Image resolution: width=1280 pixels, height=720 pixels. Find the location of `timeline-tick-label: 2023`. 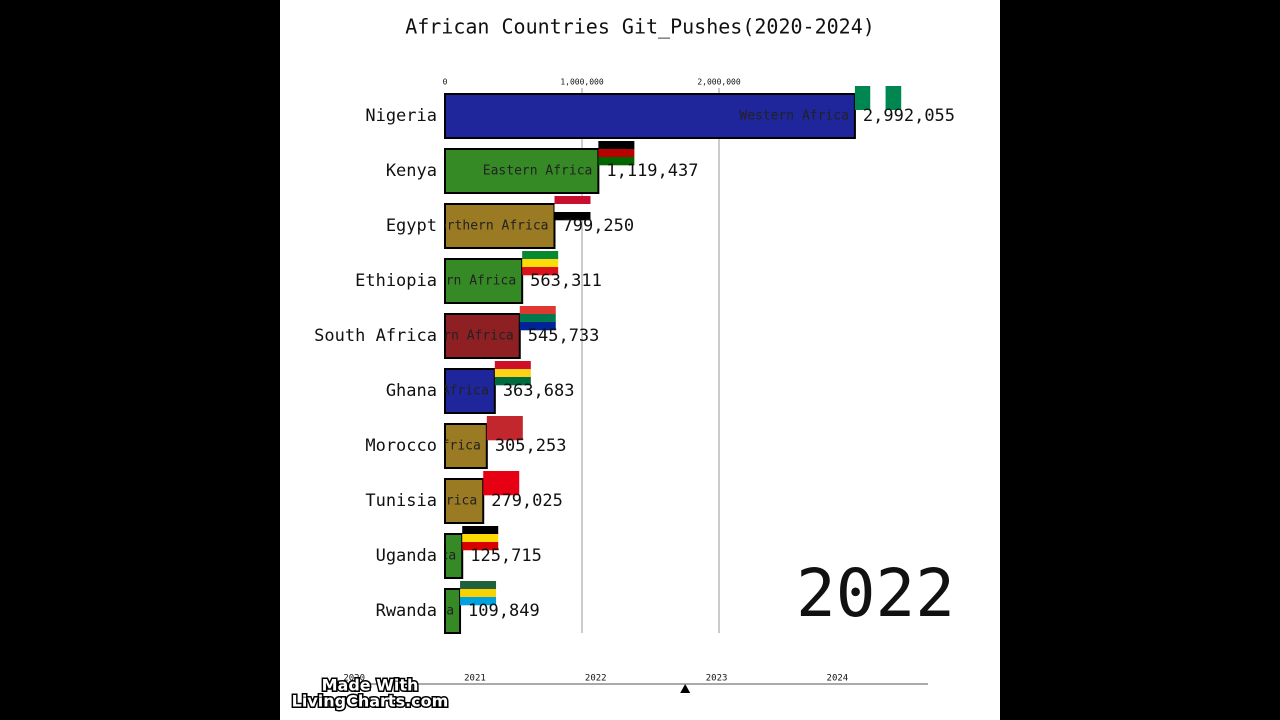

timeline-tick-label: 2023 is located at coordinates (717, 679).